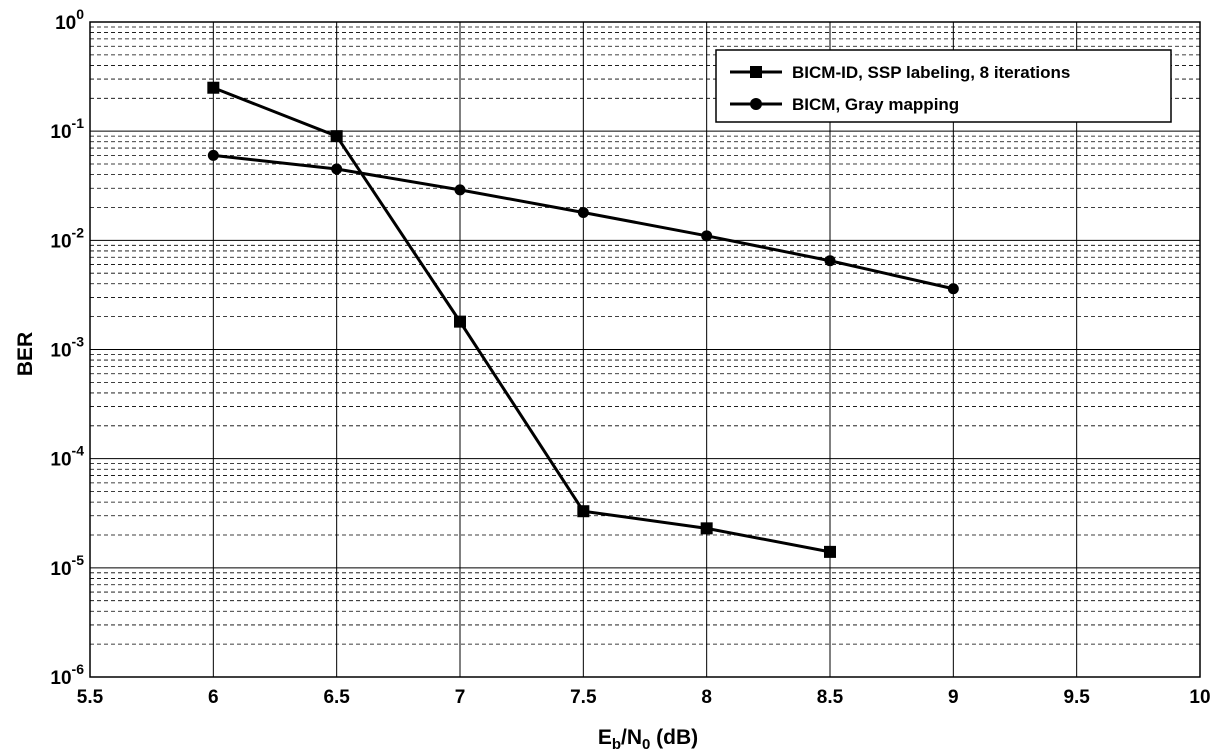 This screenshot has height=751, width=1223. Describe the element at coordinates (336, 697) in the screenshot. I see `x-tick-label: 6.5` at that location.